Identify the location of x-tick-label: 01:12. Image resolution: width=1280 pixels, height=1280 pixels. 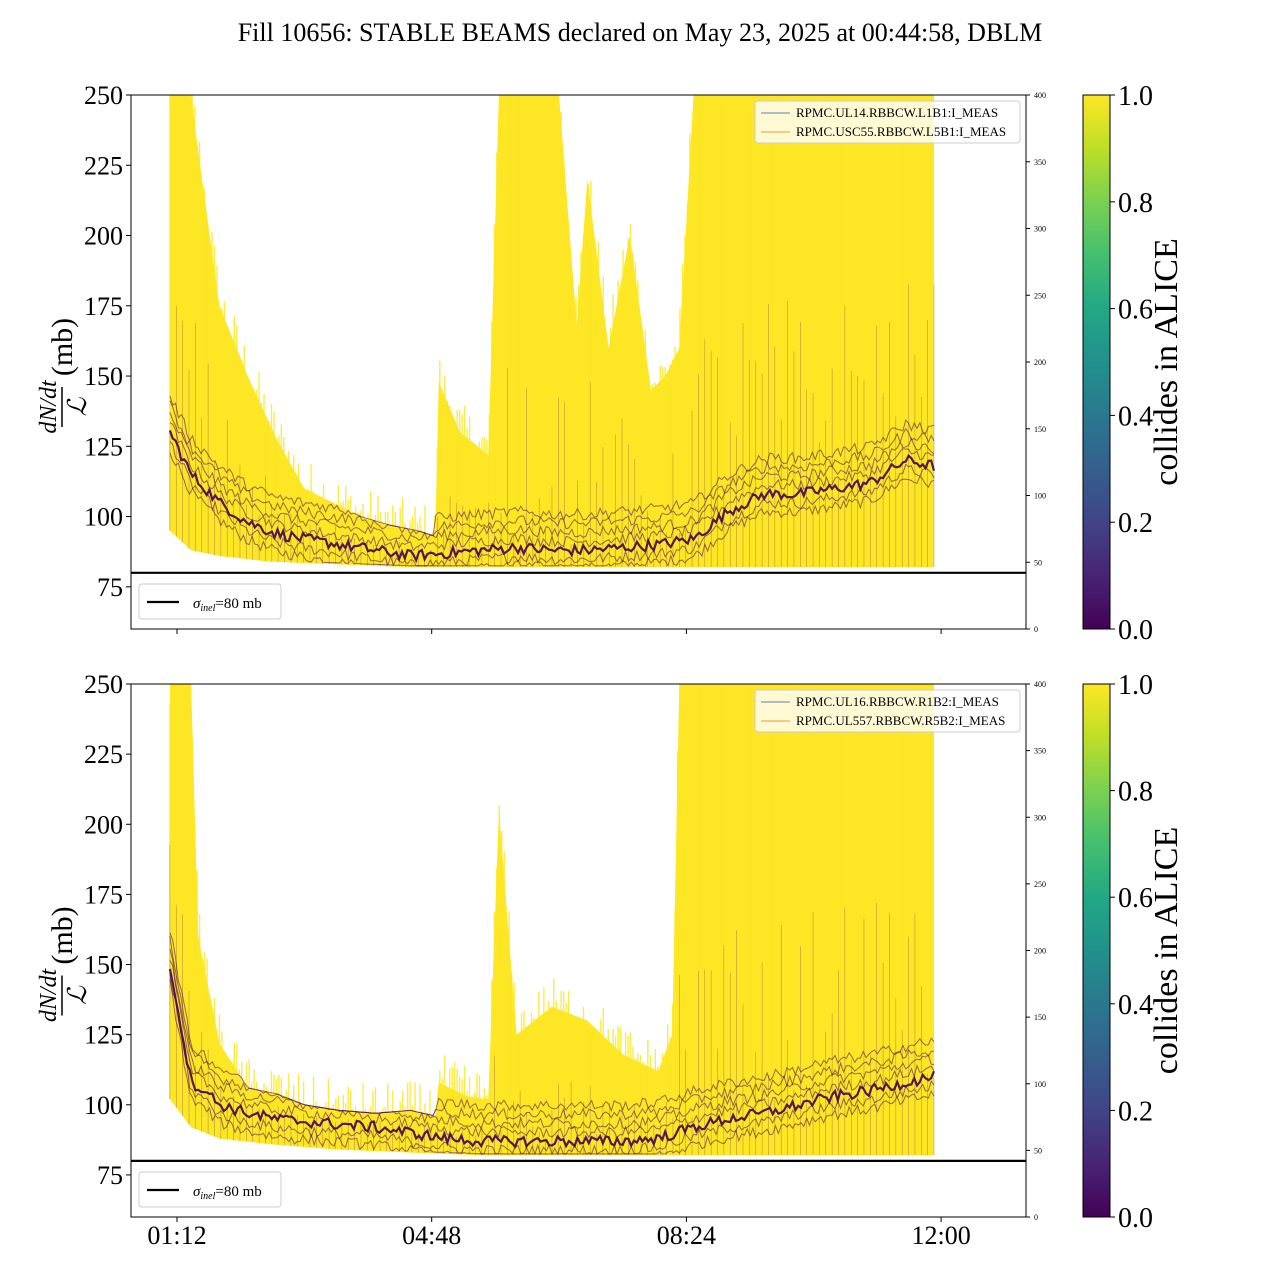
(176, 1235).